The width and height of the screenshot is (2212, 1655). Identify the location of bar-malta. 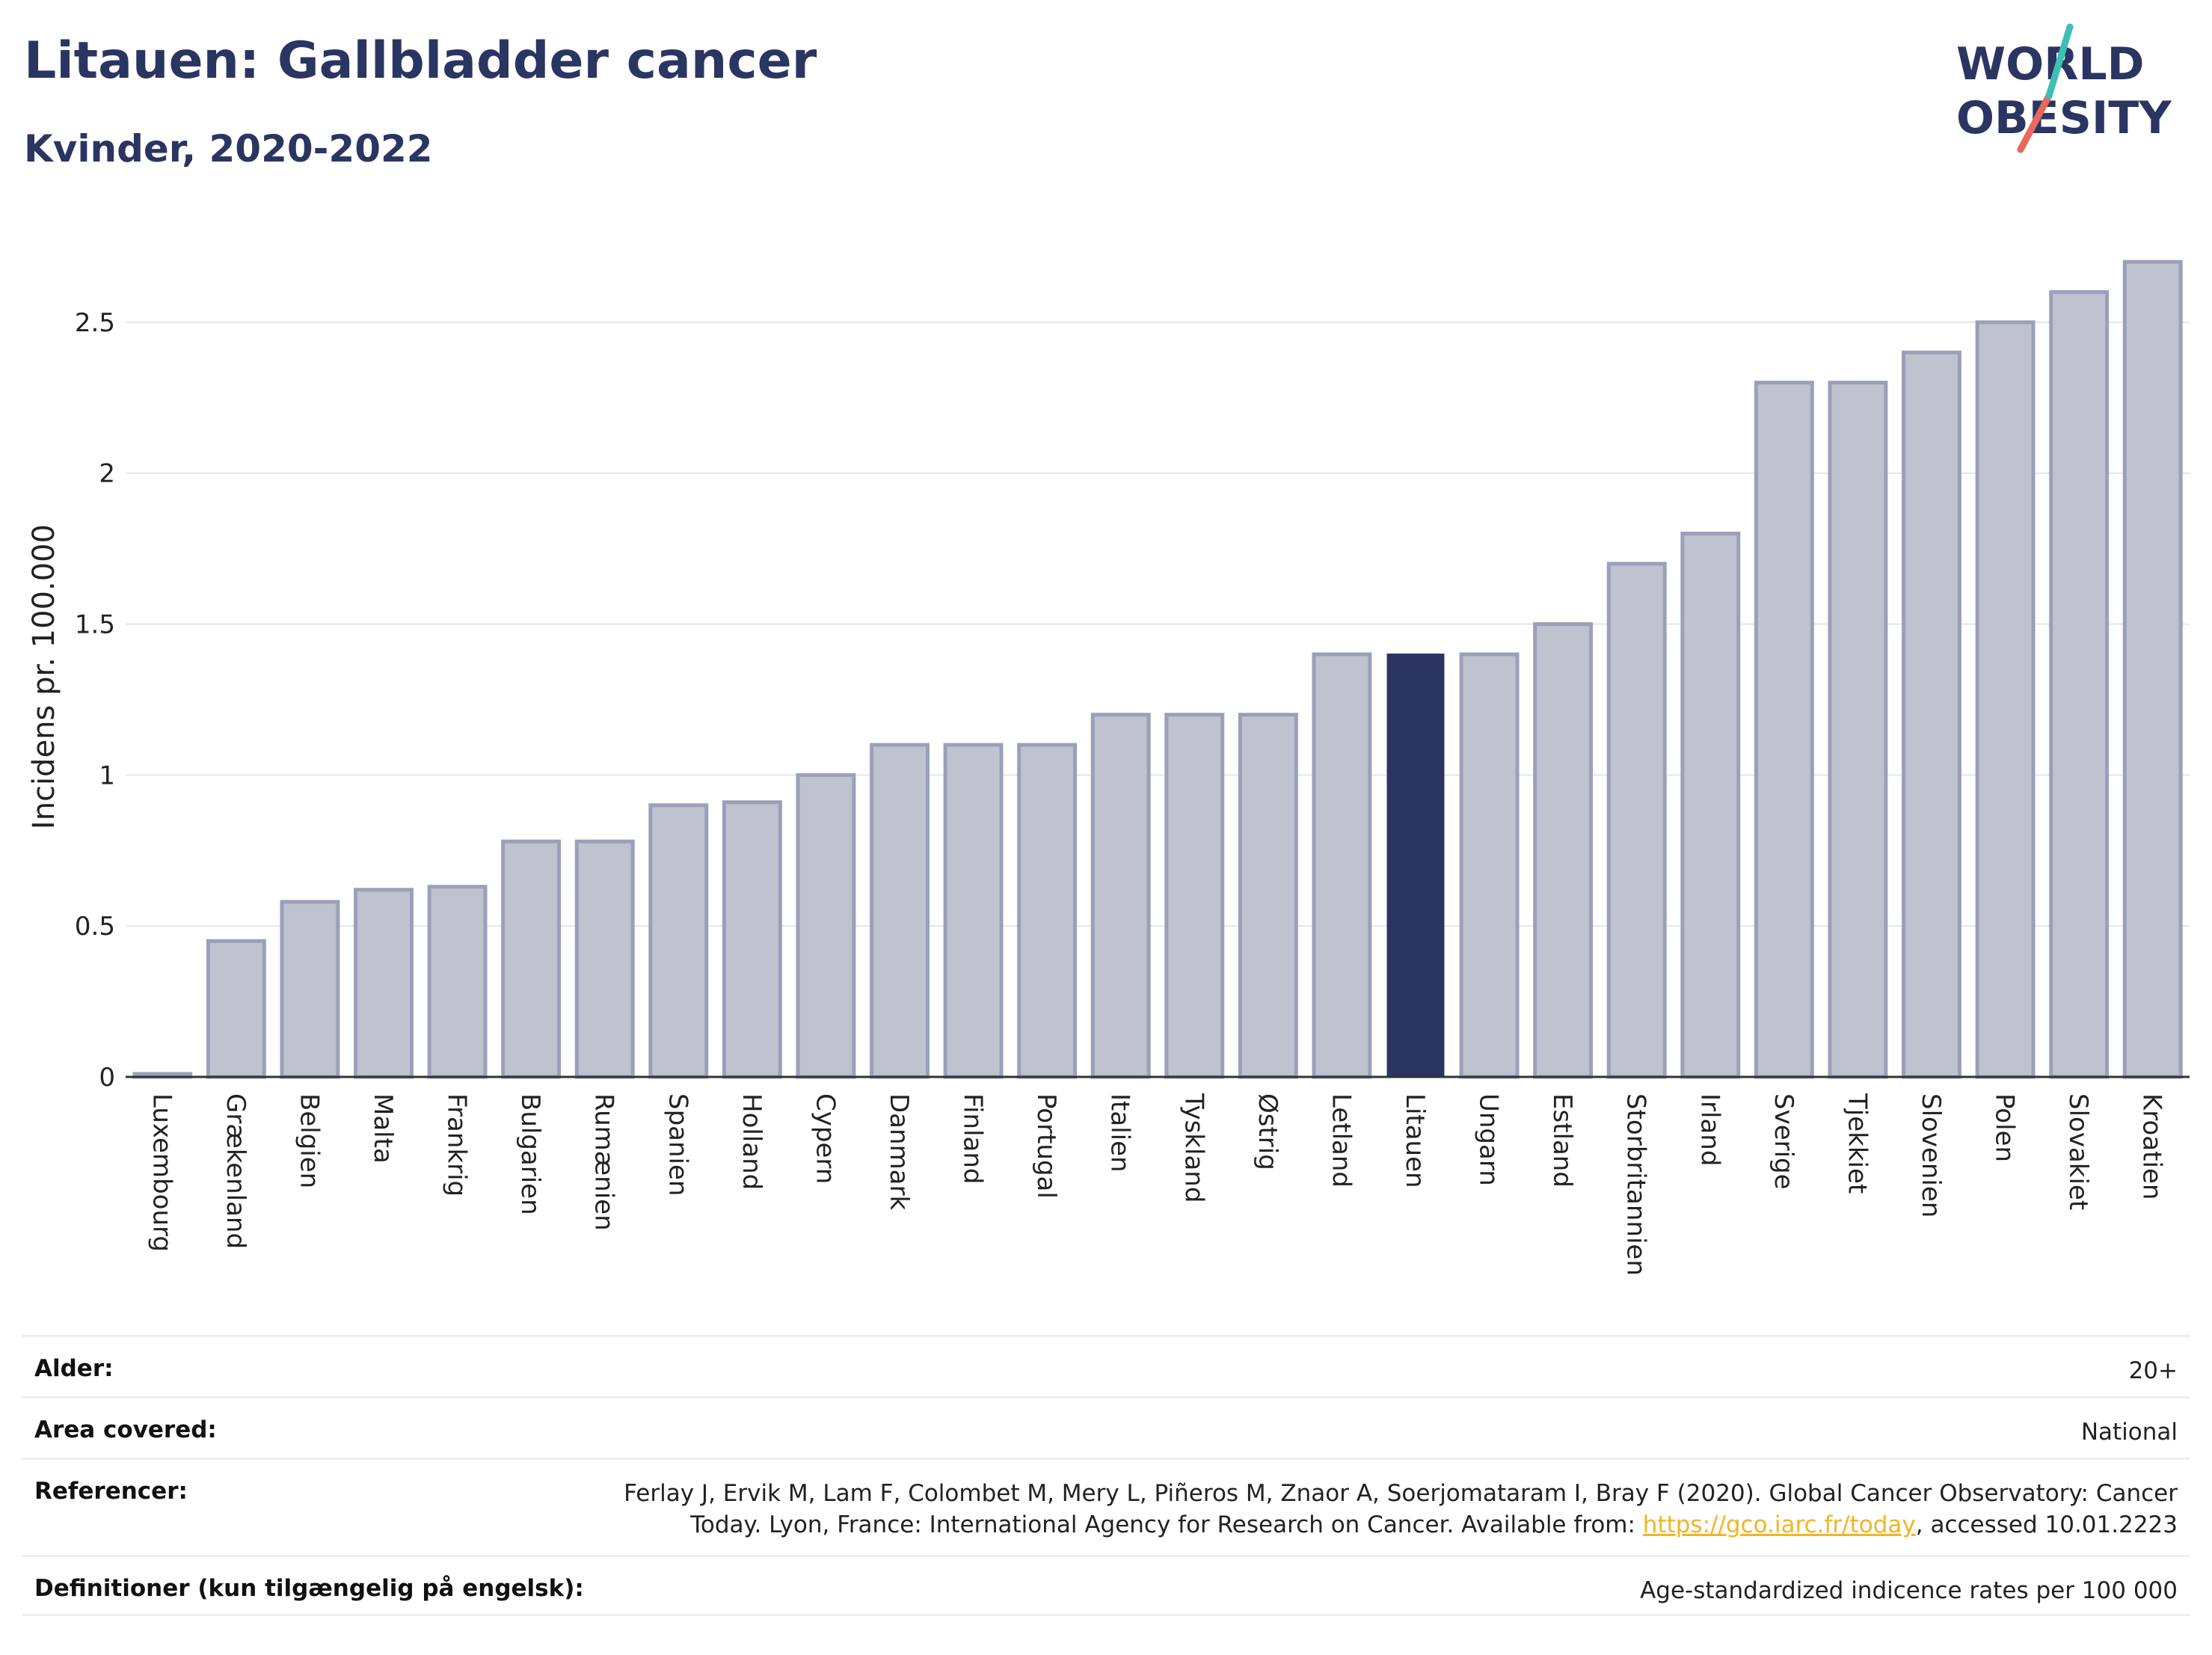
(384, 983).